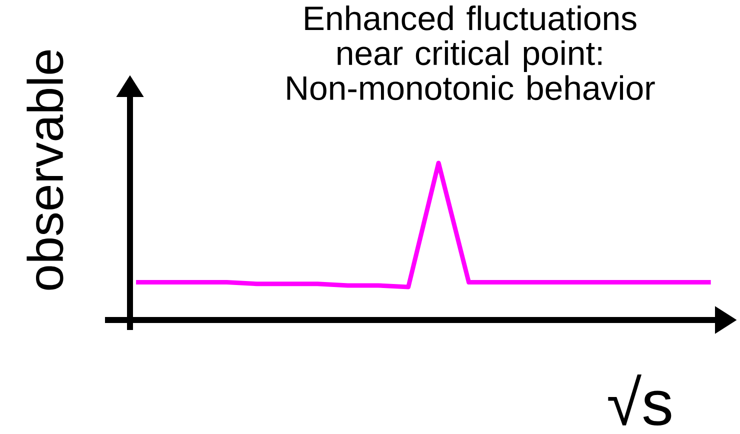  What do you see at coordinates (45, 170) in the screenshot?
I see `y-axis-title: observable` at bounding box center [45, 170].